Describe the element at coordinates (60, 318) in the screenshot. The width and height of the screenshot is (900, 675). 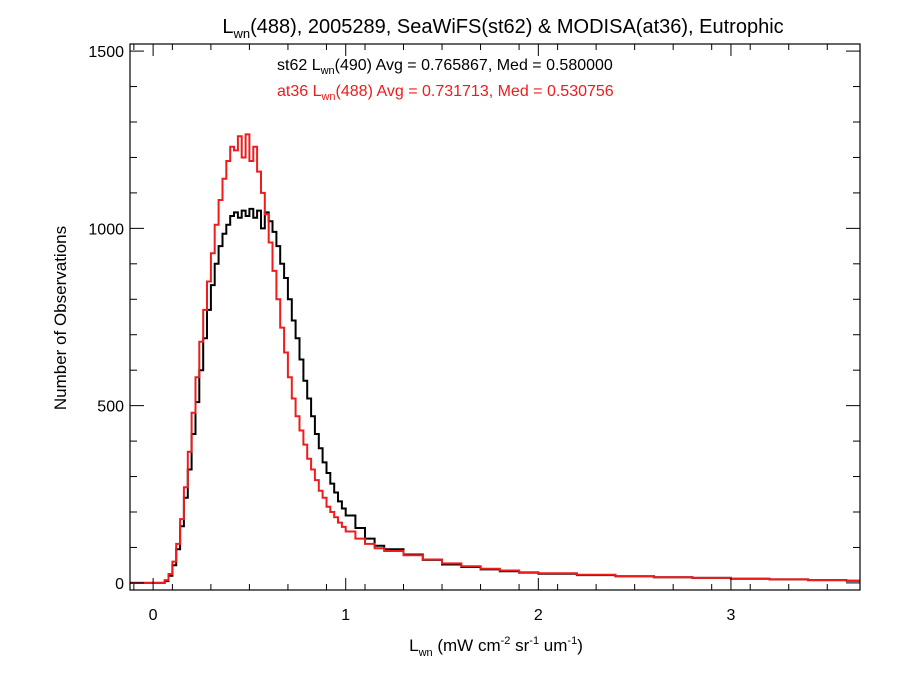
I see `y-axis-label: Number of Observations` at that location.